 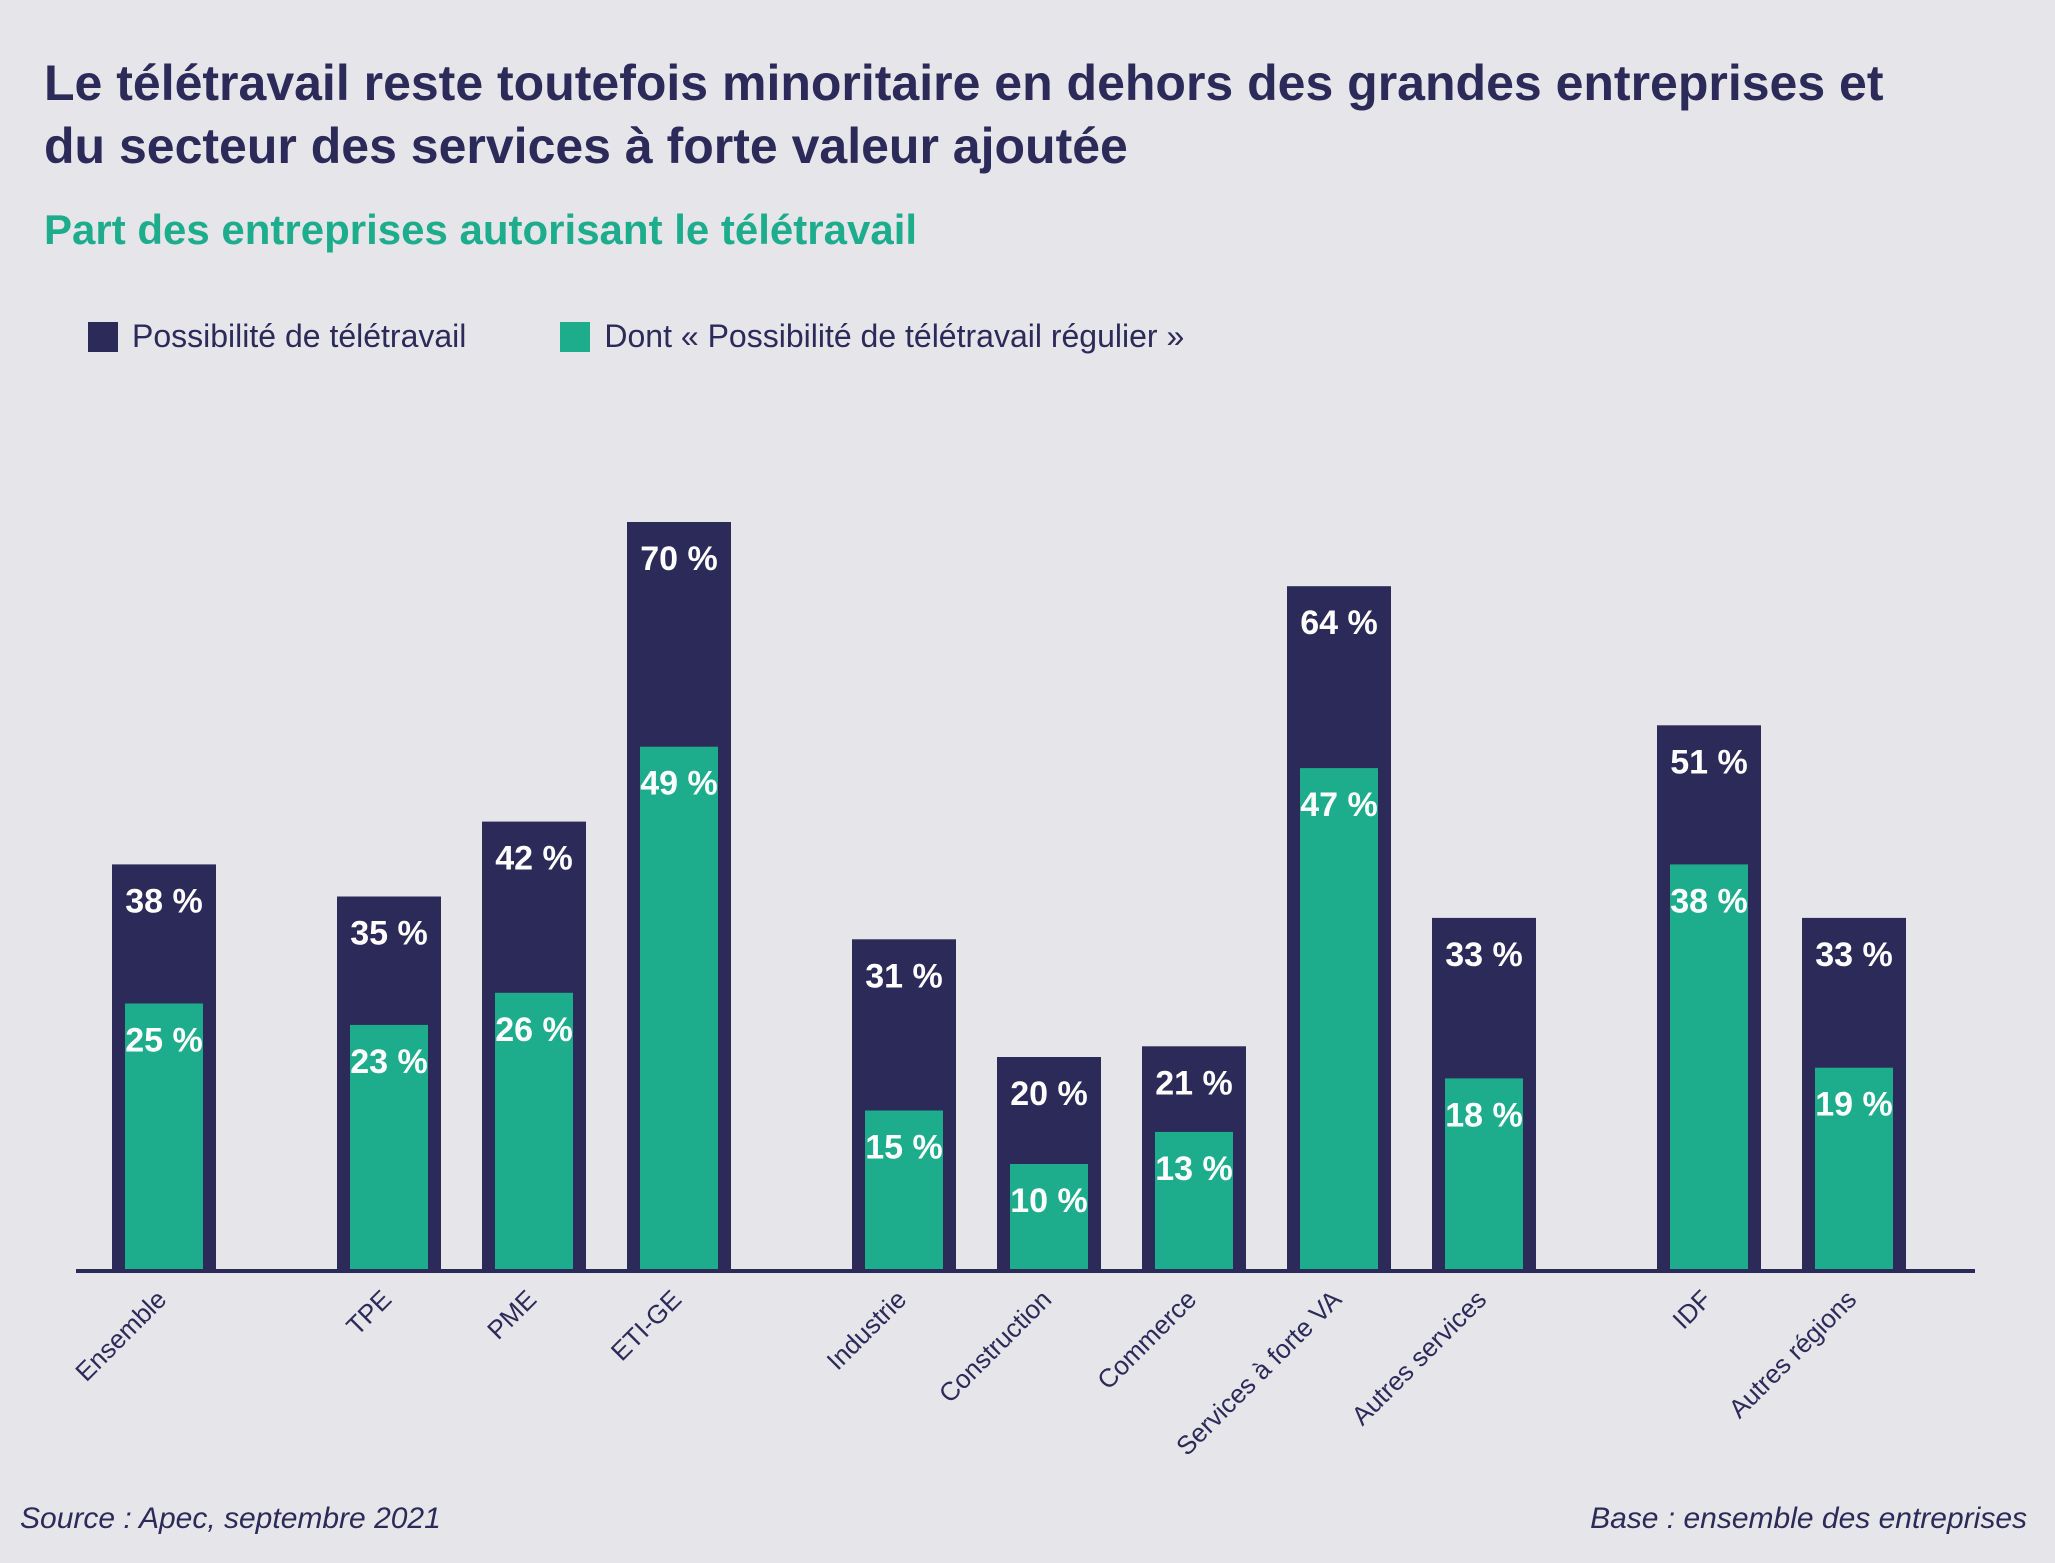 I want to click on value-label-regular-tpe: 23 %, so click(x=389, y=1062).